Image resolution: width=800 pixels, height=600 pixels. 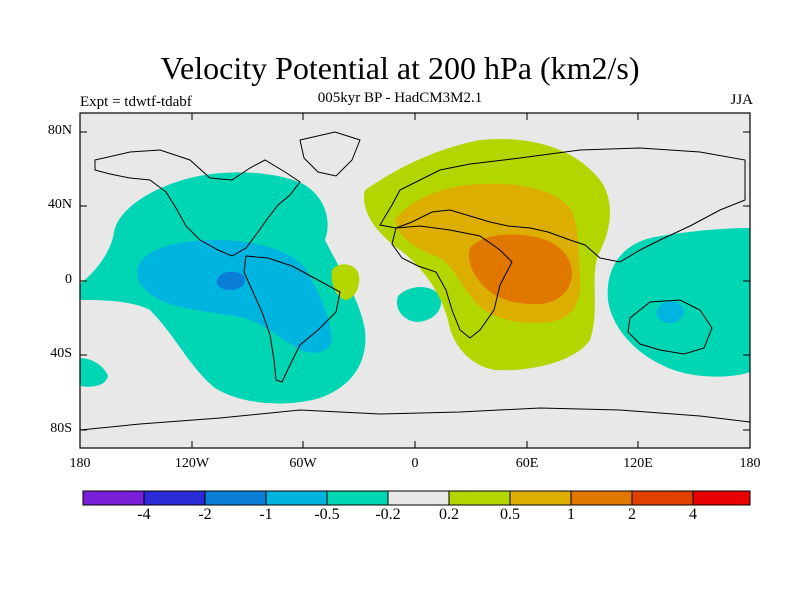 What do you see at coordinates (388, 514) in the screenshot?
I see `colorbar-label: -0.2` at bounding box center [388, 514].